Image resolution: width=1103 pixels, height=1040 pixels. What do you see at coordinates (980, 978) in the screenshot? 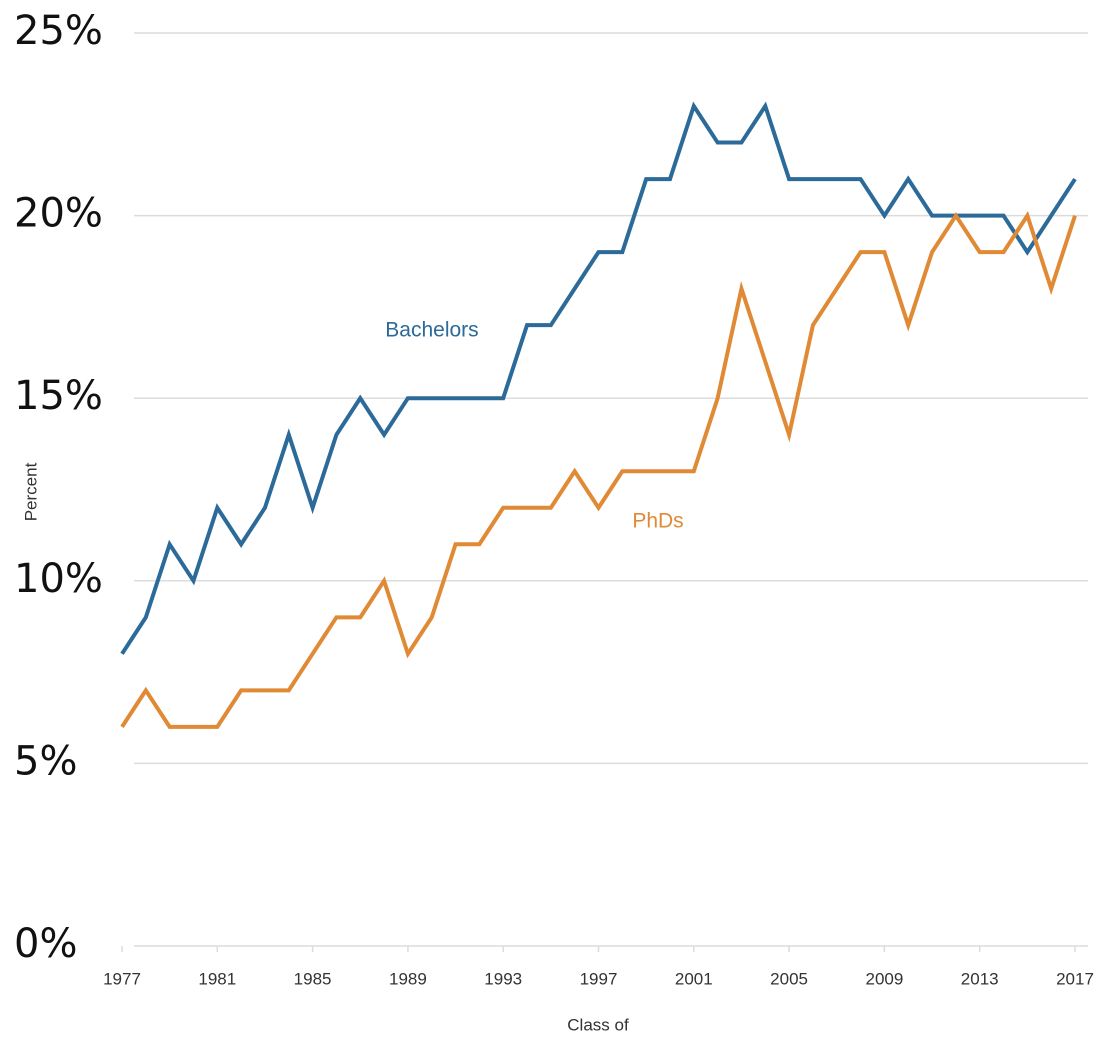
I see `x-tick-label: 2013` at bounding box center [980, 978].